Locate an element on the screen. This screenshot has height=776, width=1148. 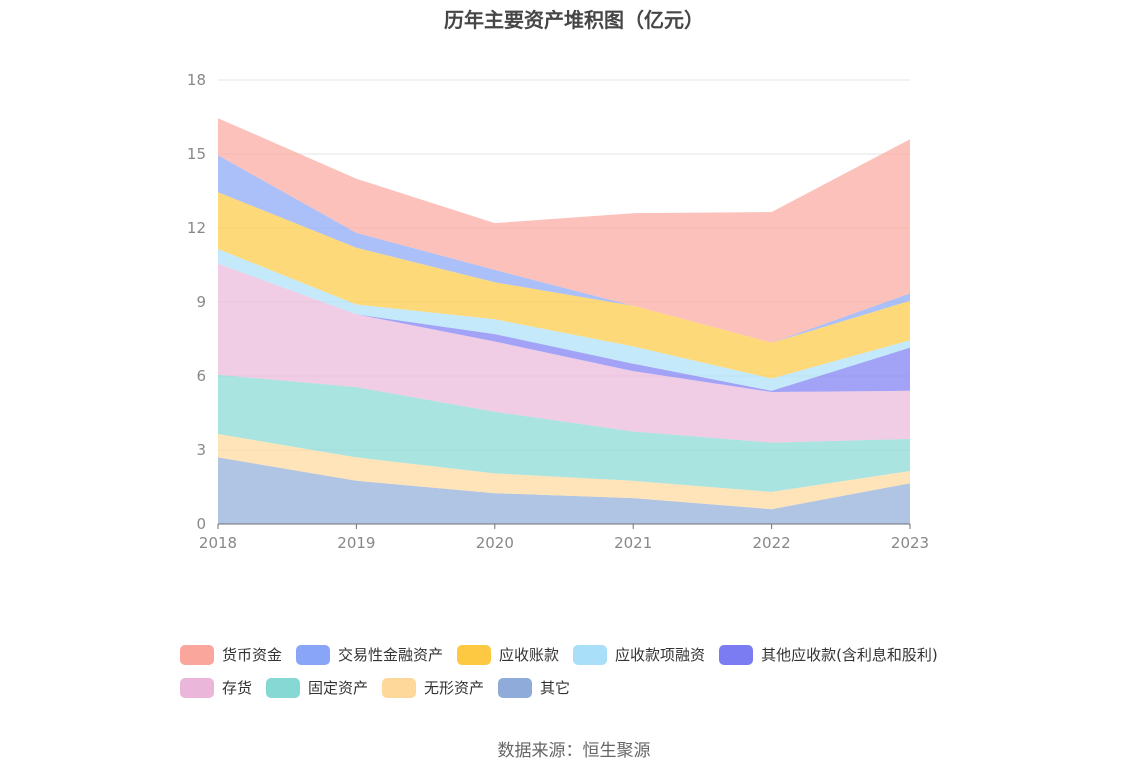
legend-item: 固定资产 is located at coordinates (317, 687).